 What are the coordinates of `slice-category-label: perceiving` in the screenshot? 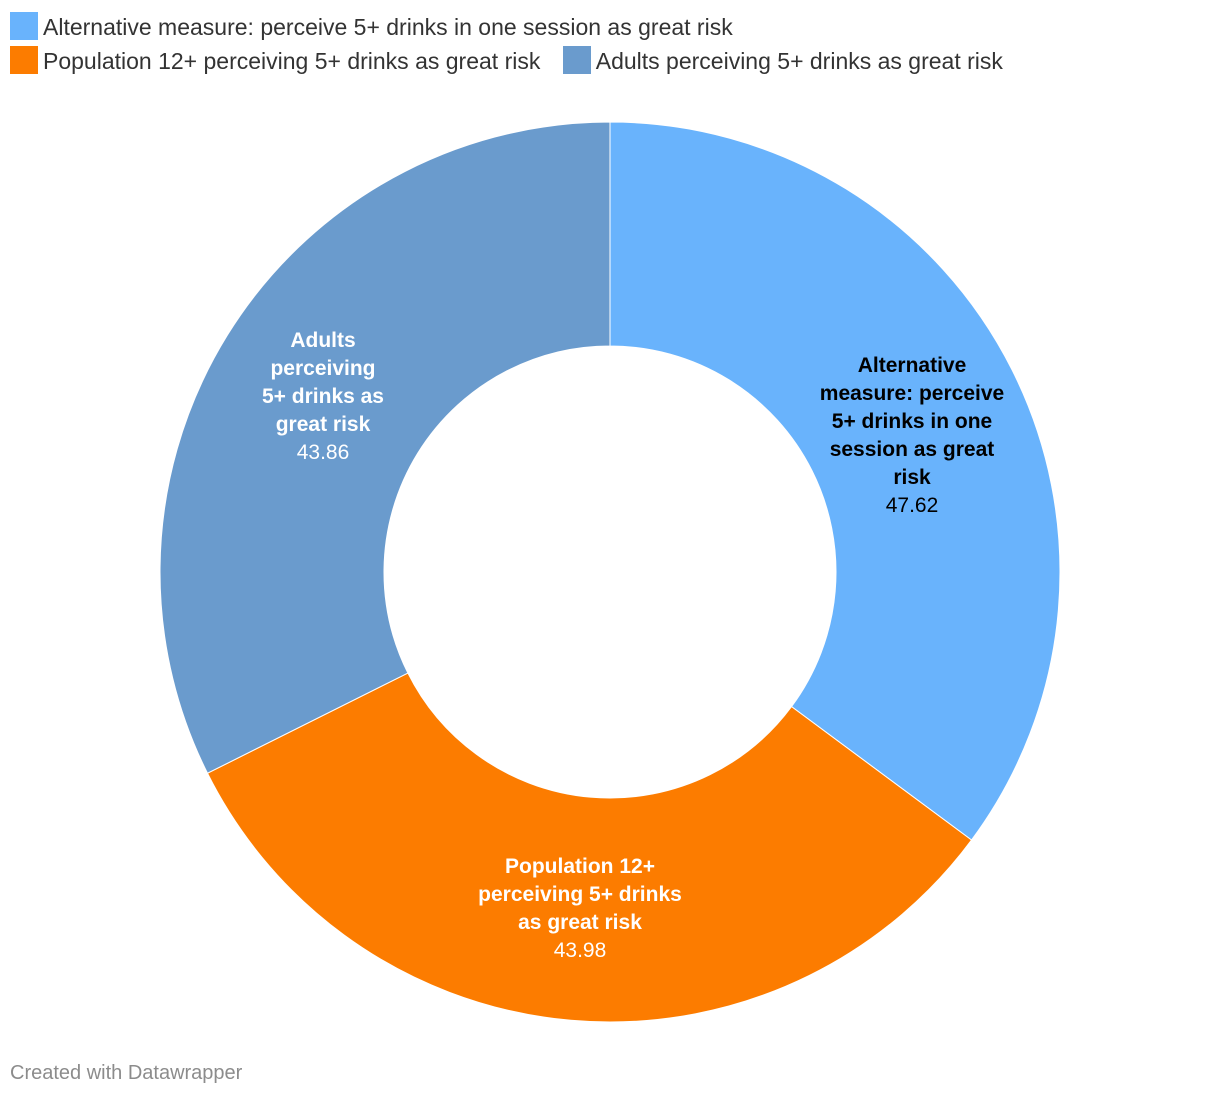 It's located at (322, 368).